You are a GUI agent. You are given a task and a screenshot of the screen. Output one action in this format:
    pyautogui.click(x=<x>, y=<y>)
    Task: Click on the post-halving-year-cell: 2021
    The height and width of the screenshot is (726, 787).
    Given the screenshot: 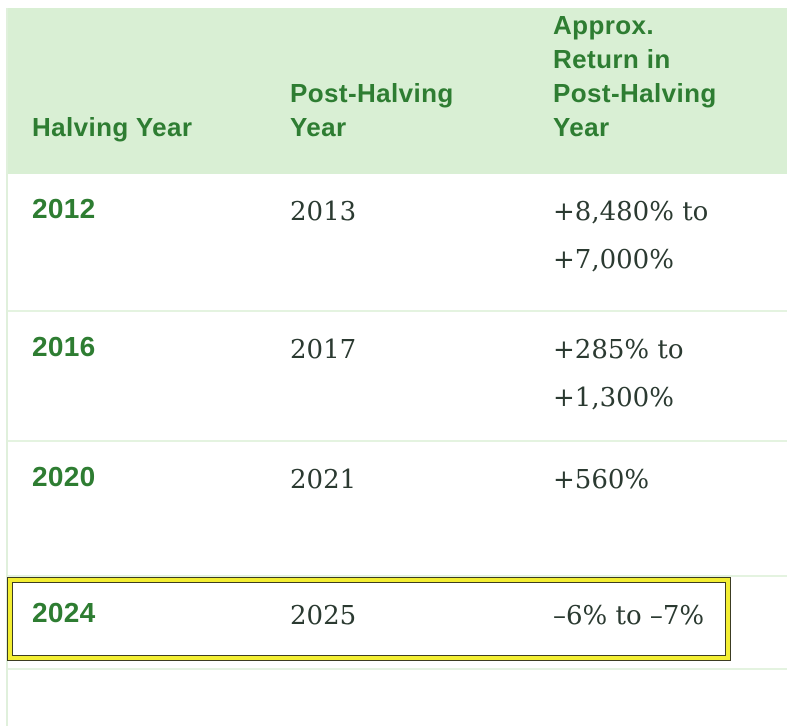 What is the action you would take?
    pyautogui.click(x=323, y=480)
    